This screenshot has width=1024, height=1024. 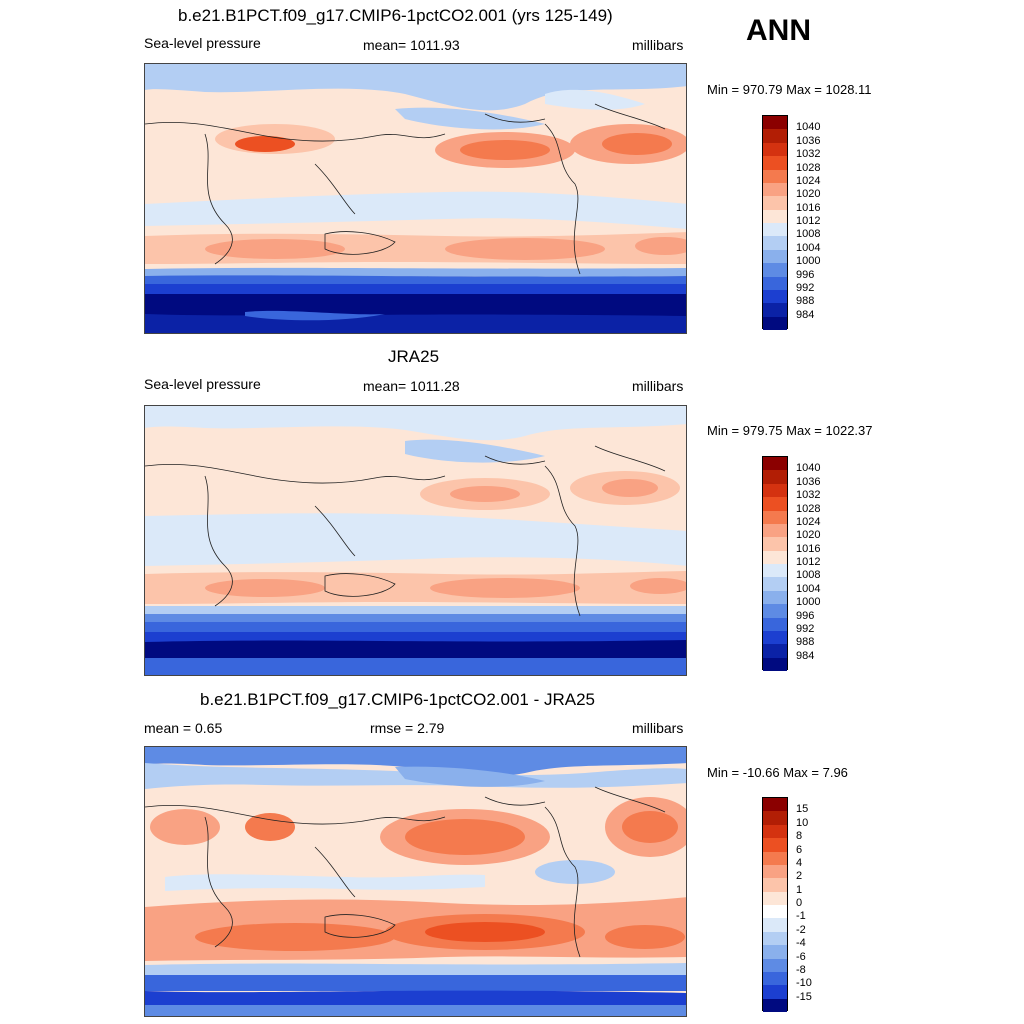 What do you see at coordinates (790, 430) in the screenshot?
I see `panel2-minmax: Min = 979.75 Max = 1022.37` at bounding box center [790, 430].